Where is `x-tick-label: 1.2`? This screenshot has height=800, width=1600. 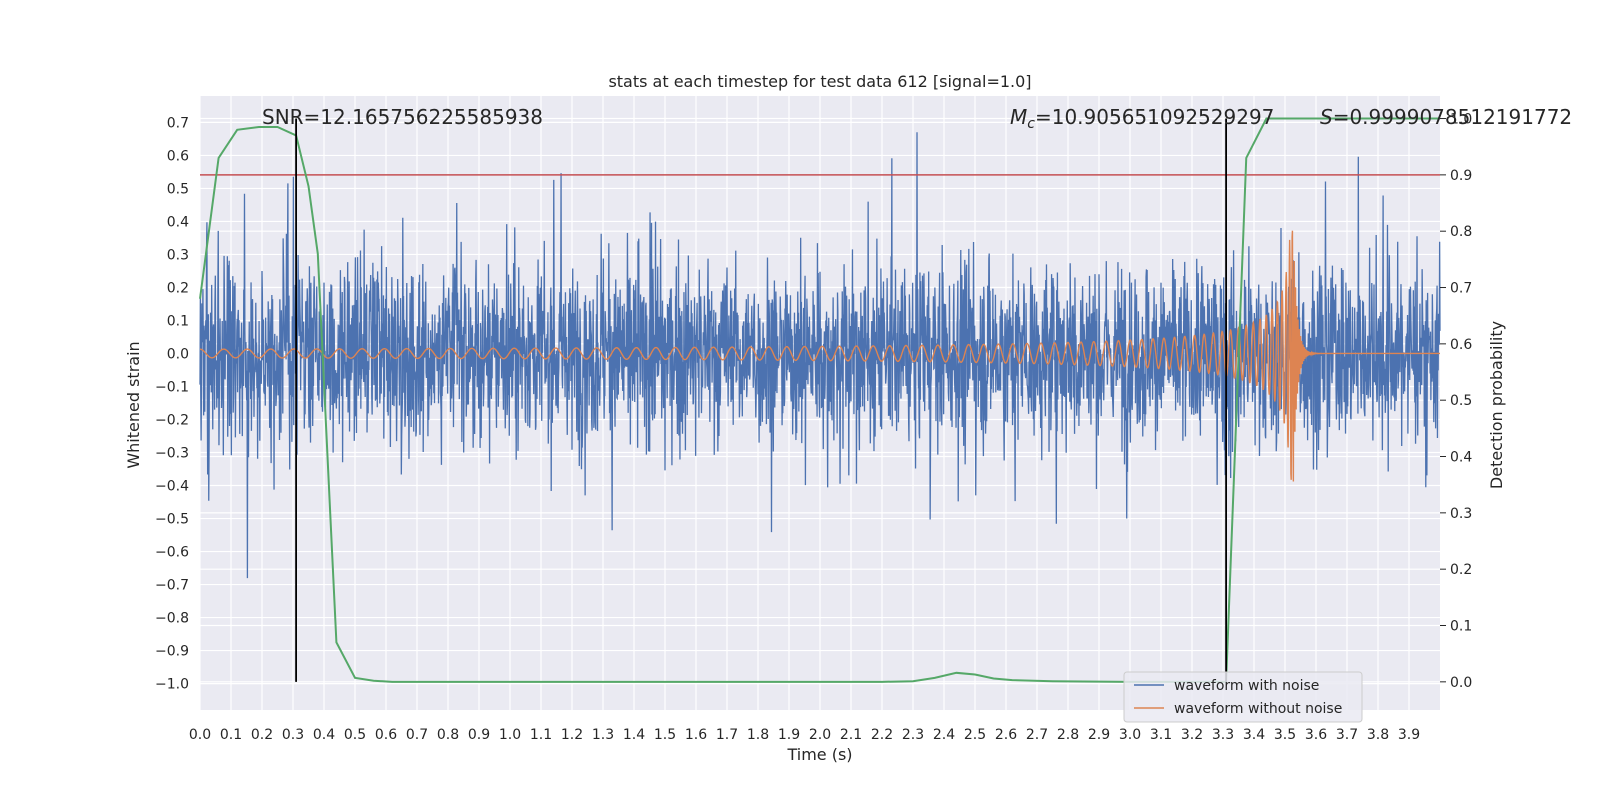 x-tick-label: 1.2 is located at coordinates (572, 735).